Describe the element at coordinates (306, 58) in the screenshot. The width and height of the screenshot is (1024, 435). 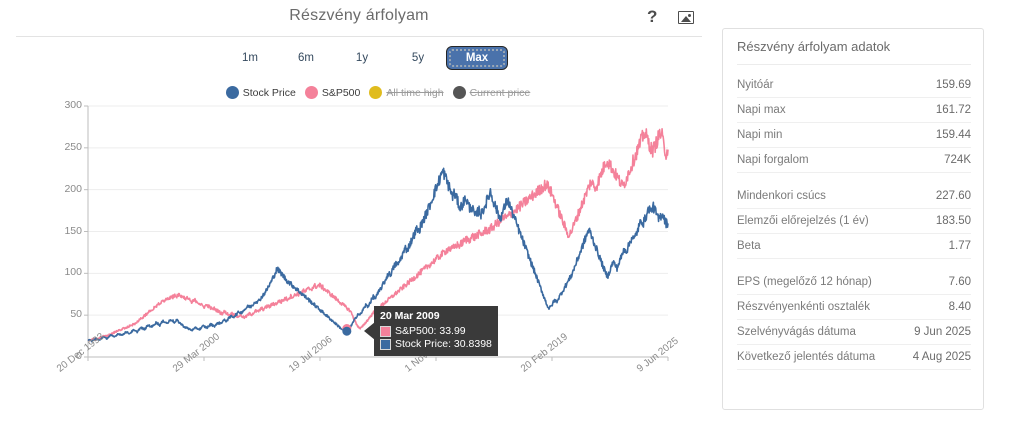
I see `range-button-6m: 6m` at that location.